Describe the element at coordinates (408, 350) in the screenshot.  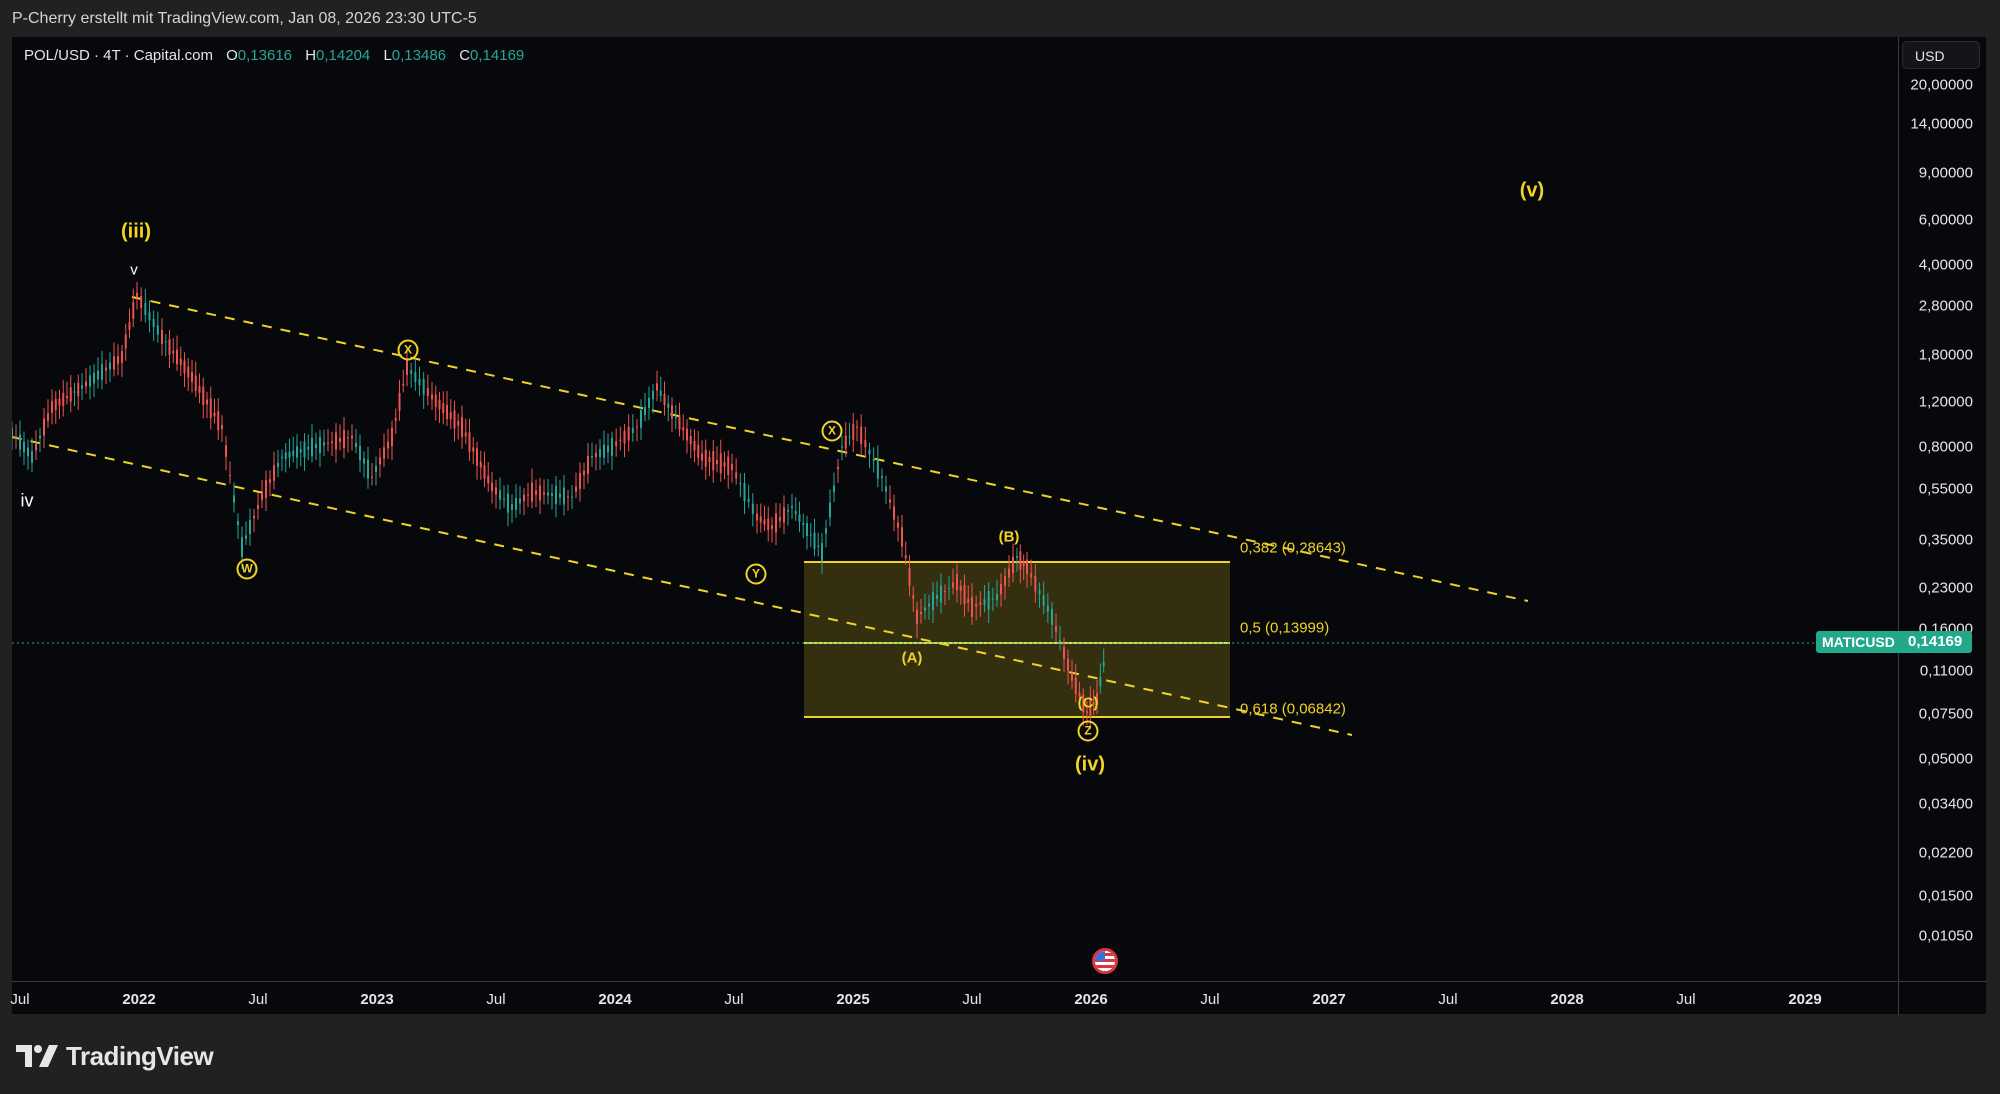
I see `wave-x1-circle: X` at that location.